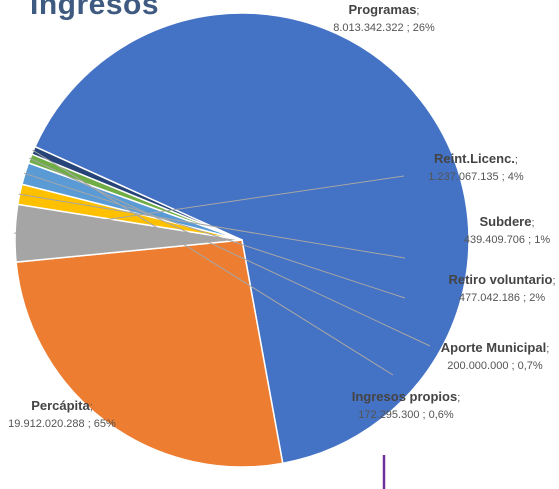 The width and height of the screenshot is (559, 489). I want to click on slice-label-name-retiro-voluntario: Retiro voluntario;, so click(501, 279).